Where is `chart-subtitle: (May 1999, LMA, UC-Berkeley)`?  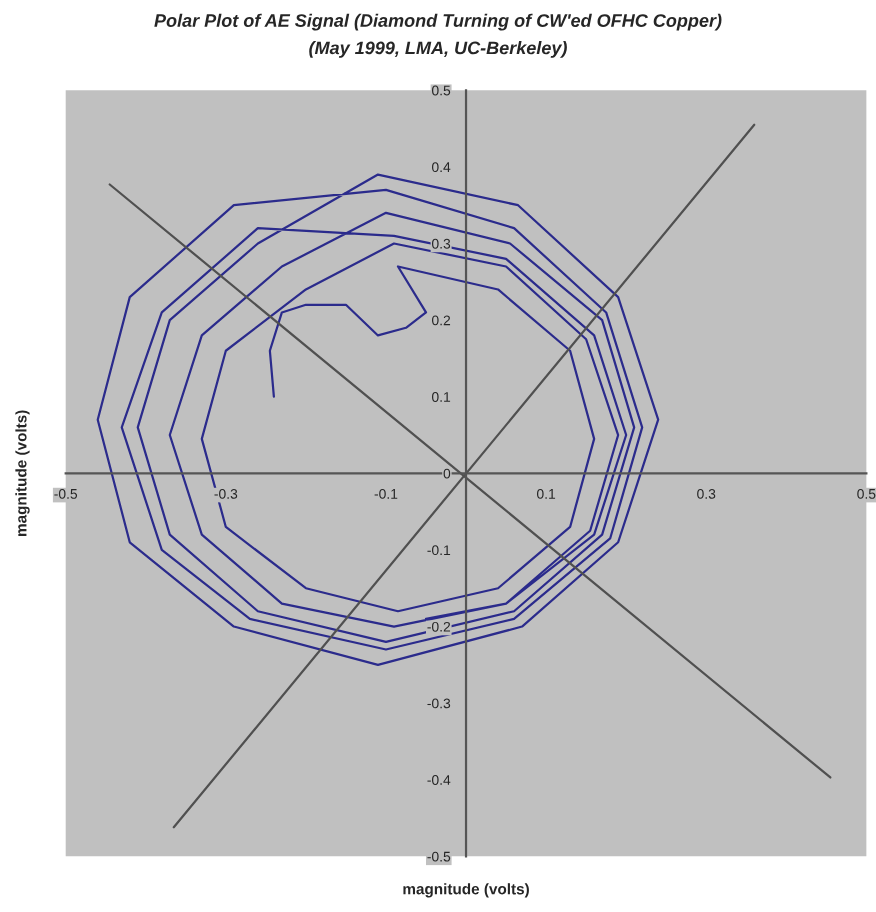
chart-subtitle: (May 1999, LMA, UC-Berkeley) is located at coordinates (438, 49).